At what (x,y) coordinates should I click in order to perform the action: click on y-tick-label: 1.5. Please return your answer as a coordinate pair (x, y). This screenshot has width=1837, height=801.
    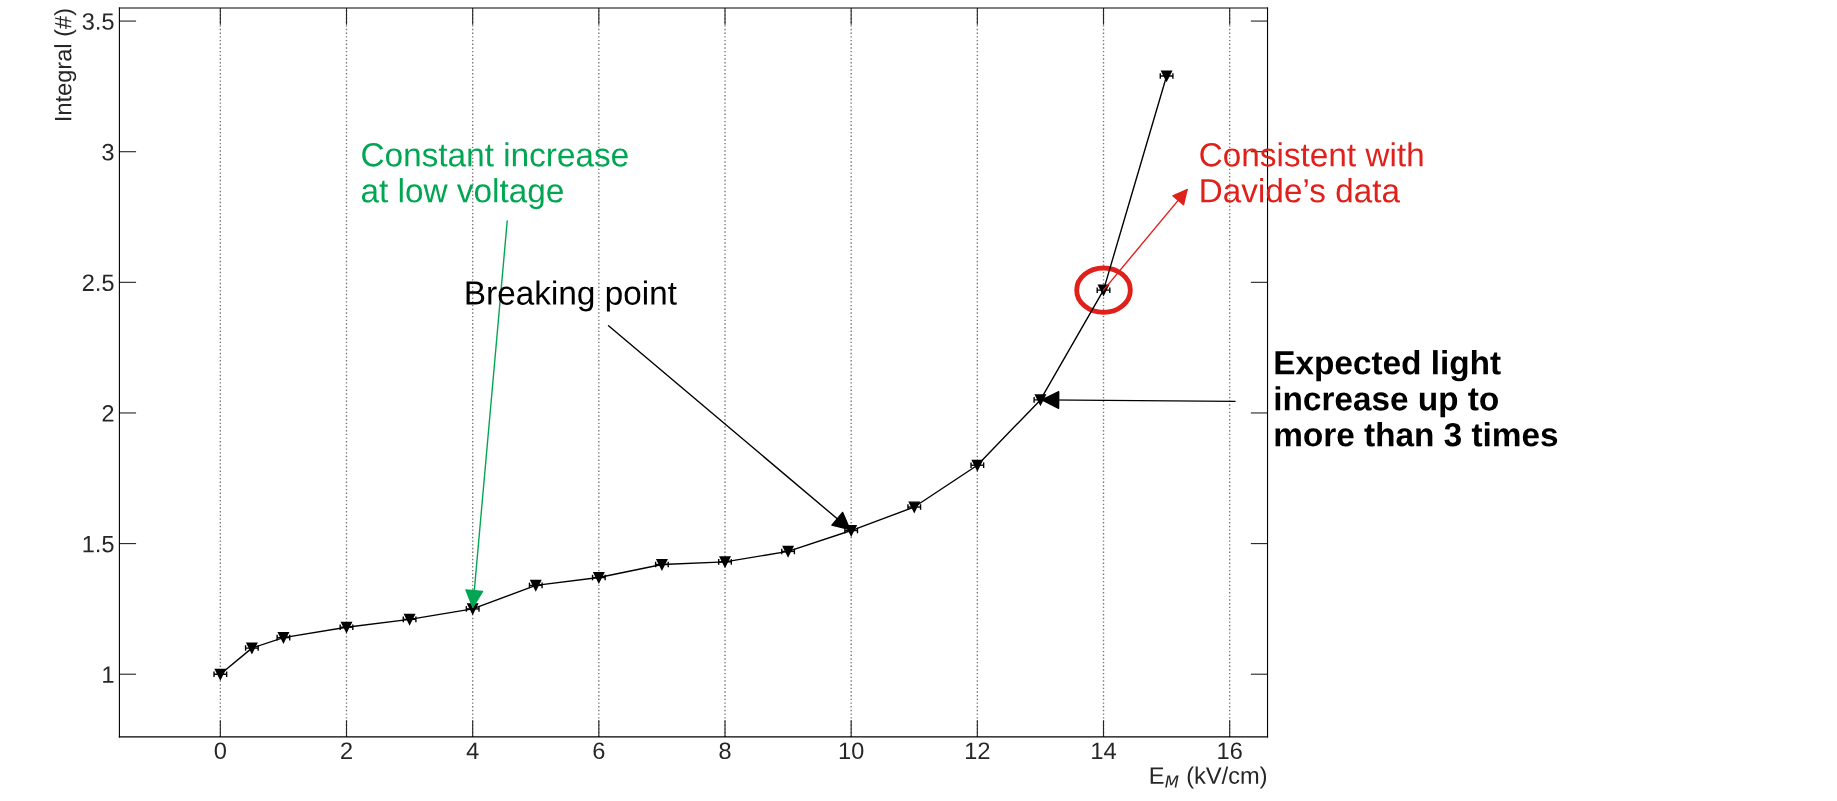
    Looking at the image, I should click on (98, 544).